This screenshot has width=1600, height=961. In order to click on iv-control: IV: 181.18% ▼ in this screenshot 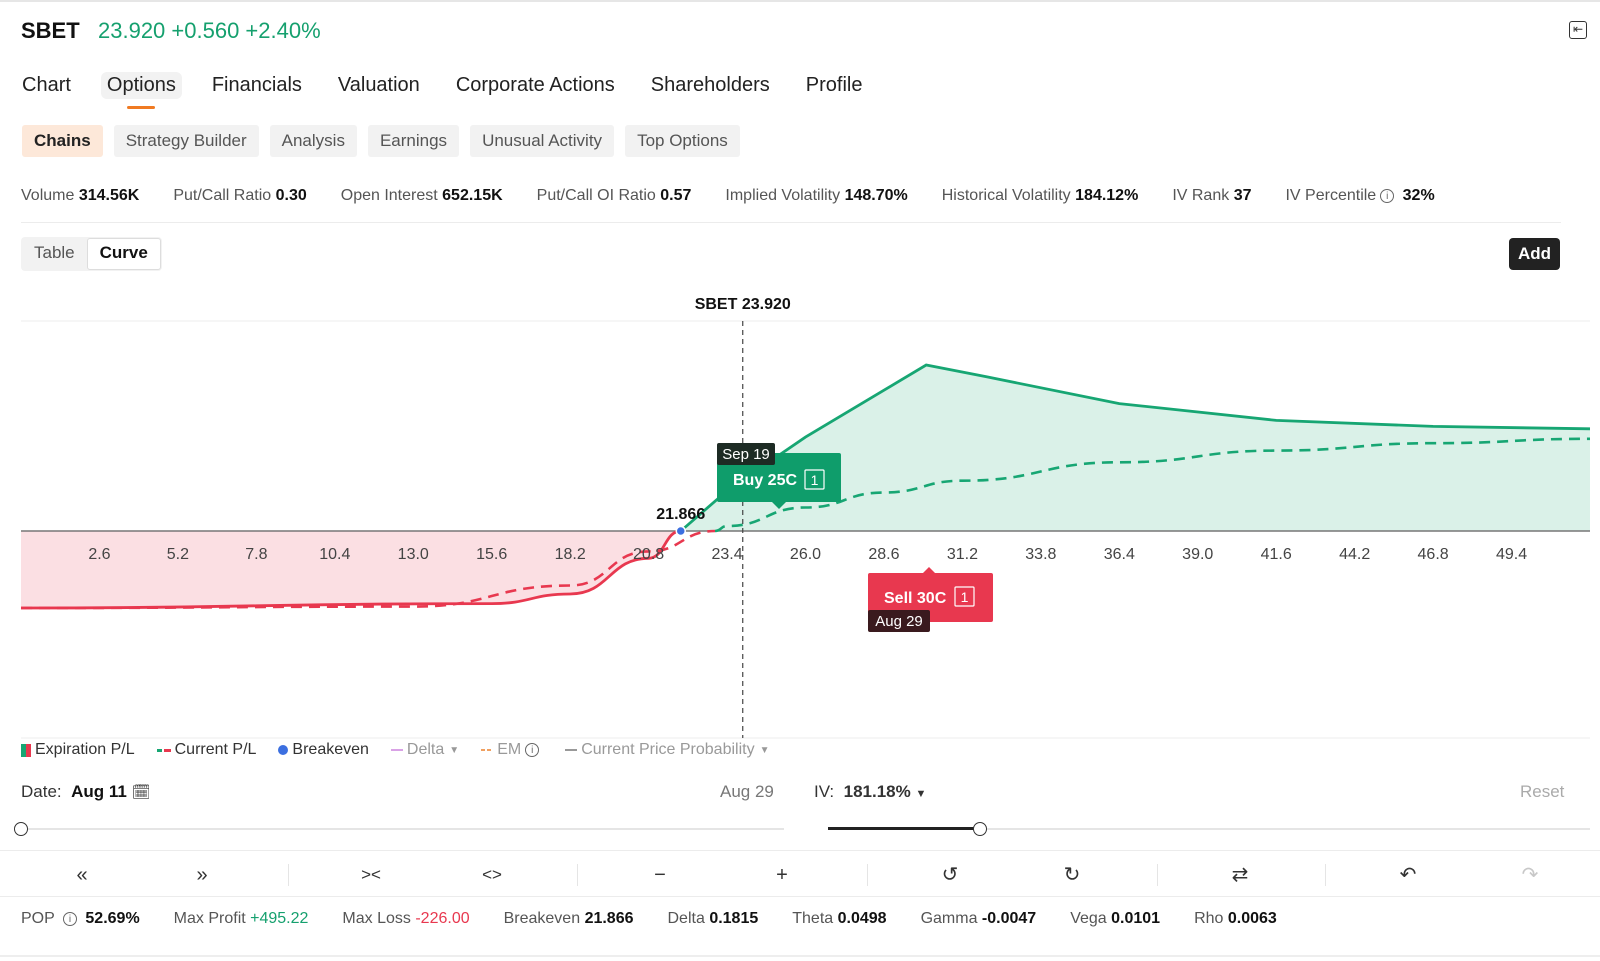, I will do `click(870, 791)`.